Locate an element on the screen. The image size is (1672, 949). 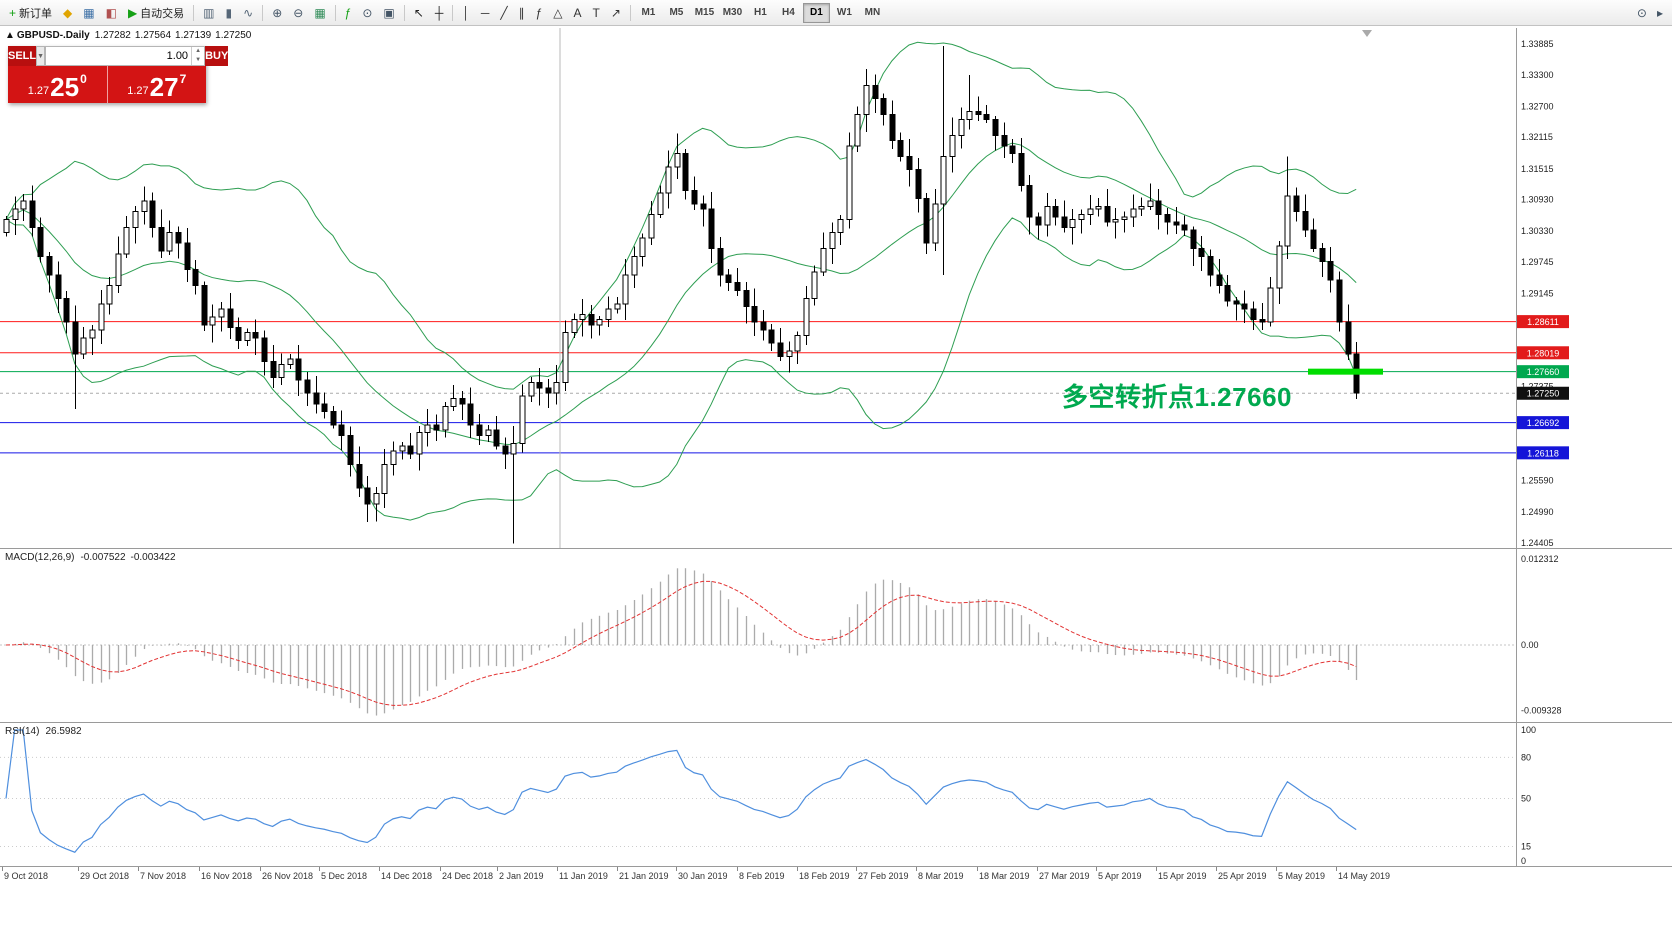
time-tick-label: 5 Apr 2019 is located at coordinates (1120, 876).